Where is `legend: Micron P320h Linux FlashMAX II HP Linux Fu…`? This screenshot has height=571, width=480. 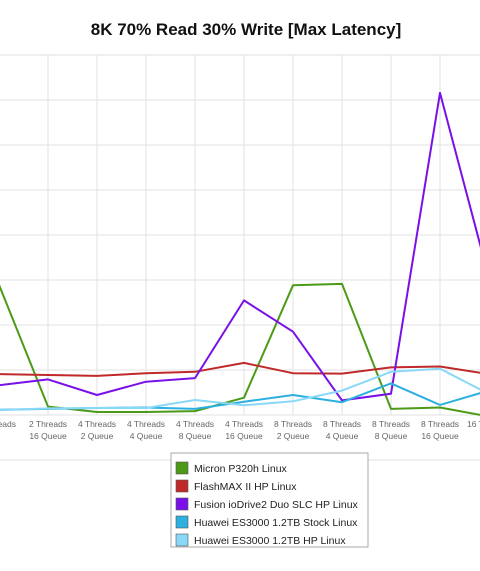
legend: Micron P320h Linux FlashMAX II HP Linux Fu… is located at coordinates (269, 500).